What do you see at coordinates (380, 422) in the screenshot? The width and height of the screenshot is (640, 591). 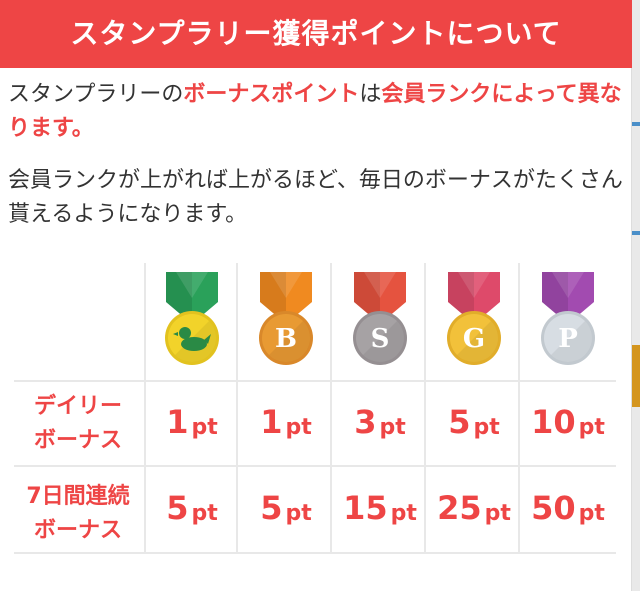 I see `daily-bonus-cell: 3 pt` at bounding box center [380, 422].